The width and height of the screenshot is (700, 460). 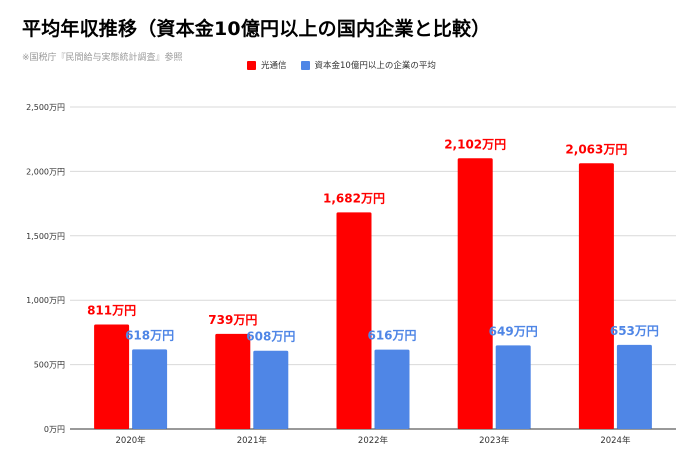 What do you see at coordinates (475, 144) in the screenshot?
I see `data-label-series-1: 2,102万円` at bounding box center [475, 144].